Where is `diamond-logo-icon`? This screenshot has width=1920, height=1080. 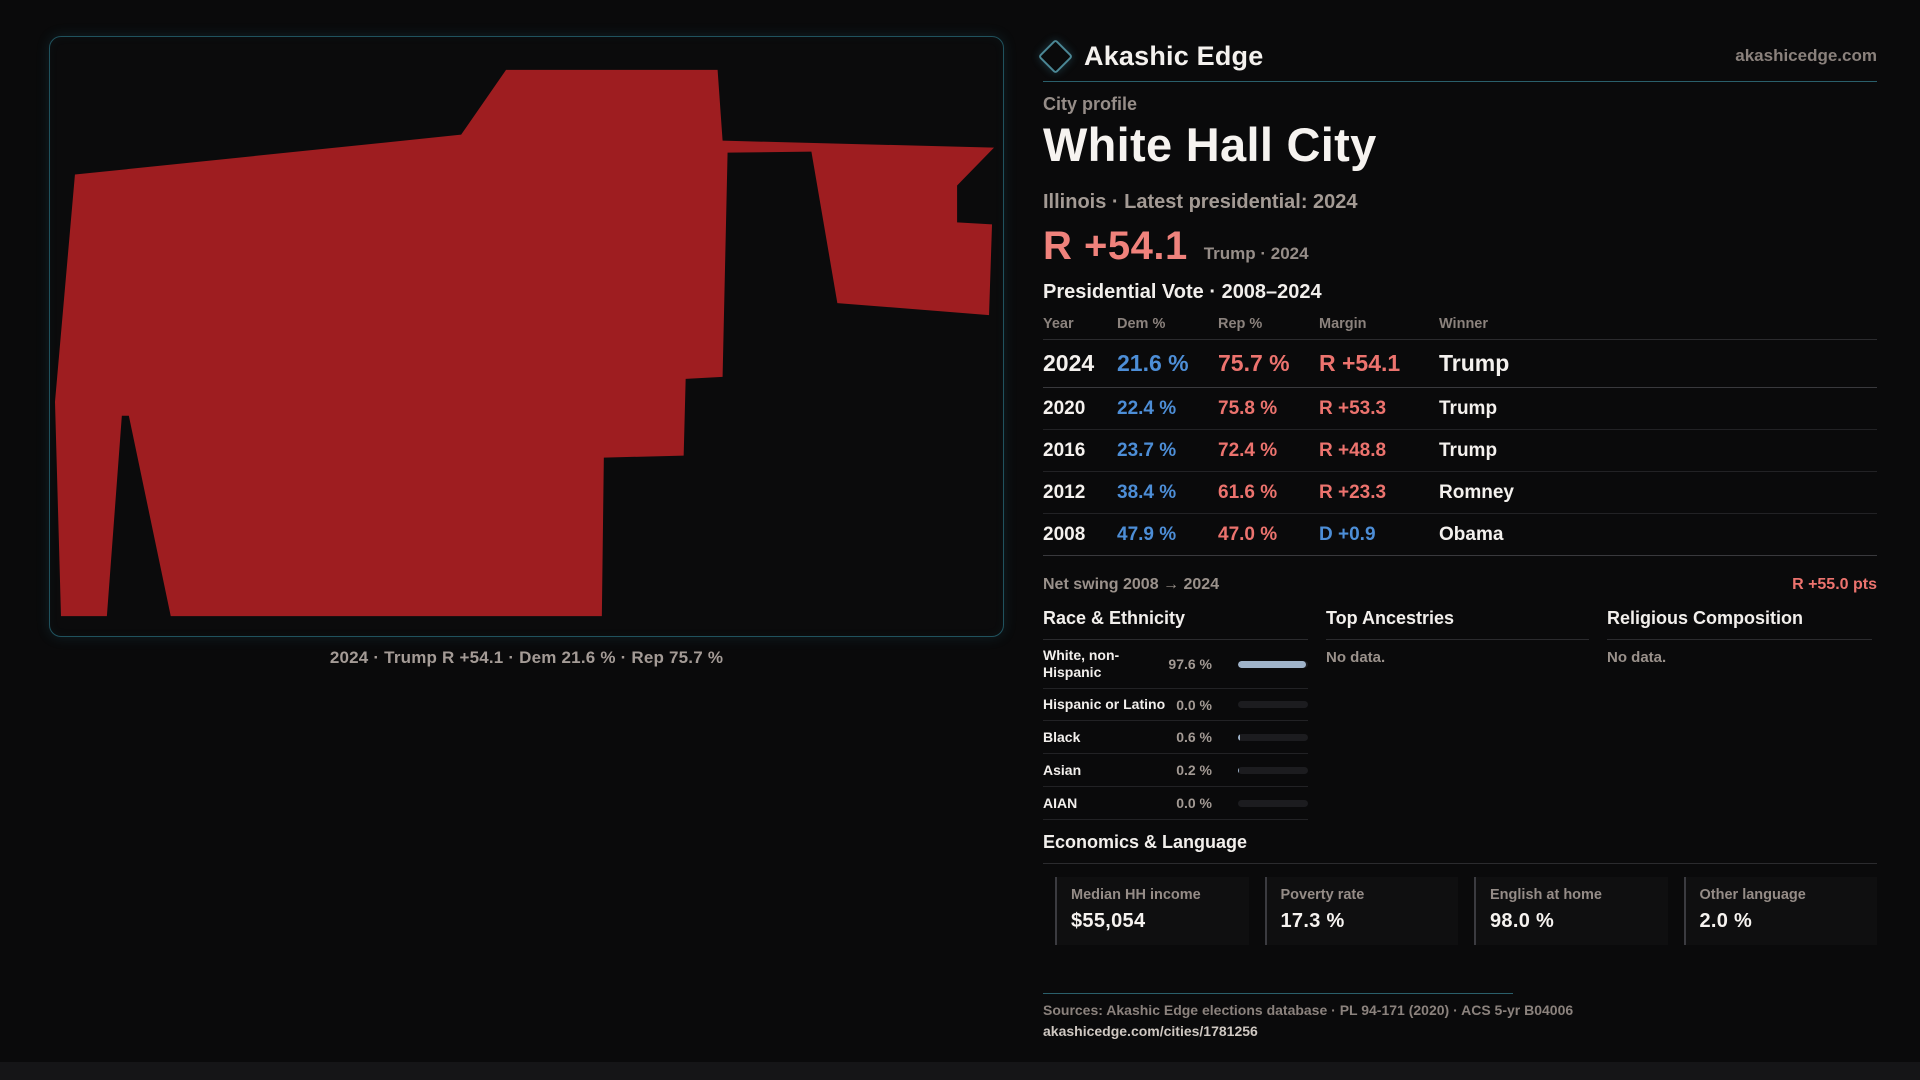
diamond-logo-icon is located at coordinates (1055, 56).